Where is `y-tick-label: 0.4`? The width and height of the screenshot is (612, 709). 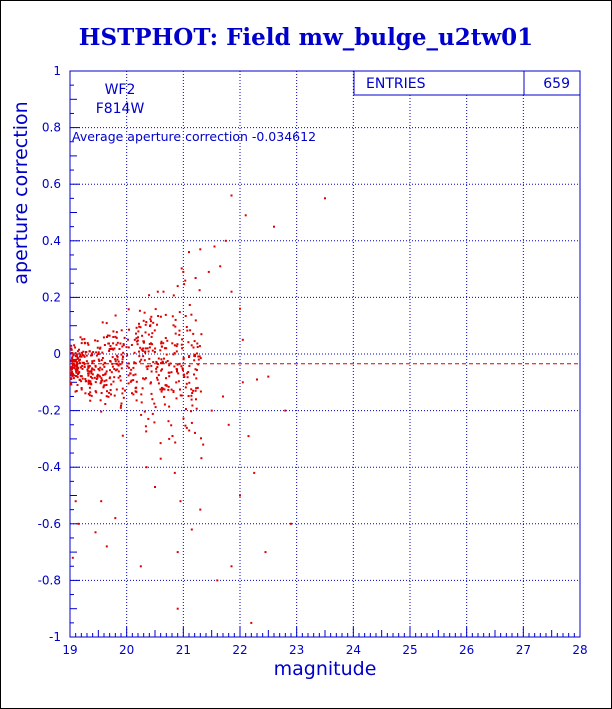 y-tick-label: 0.4 is located at coordinates (51, 241).